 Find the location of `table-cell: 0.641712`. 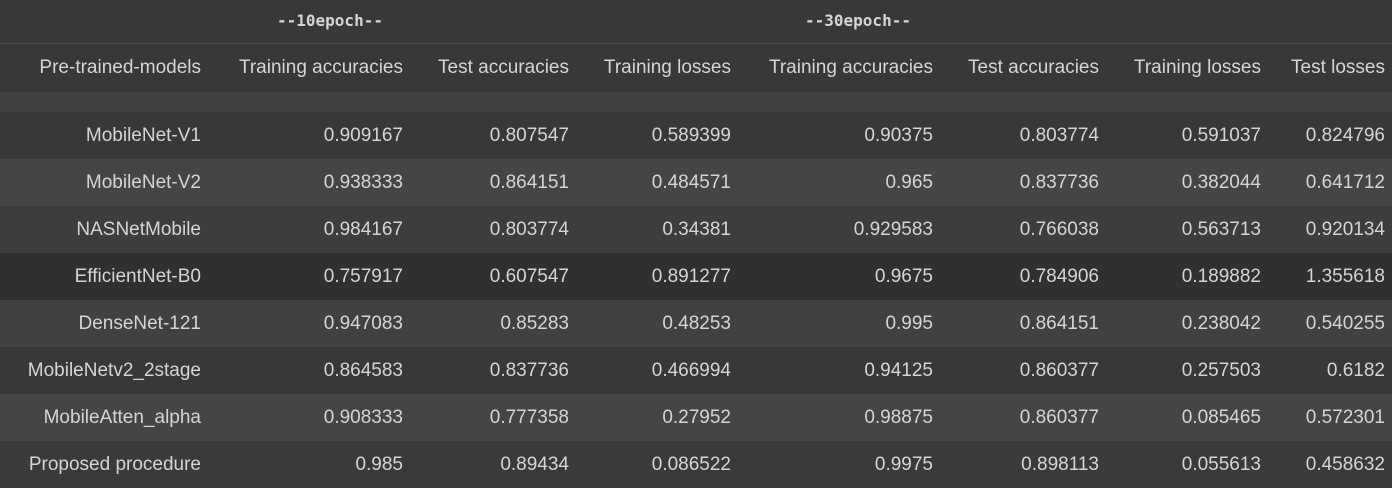

table-cell: 0.641712 is located at coordinates (1330, 182).